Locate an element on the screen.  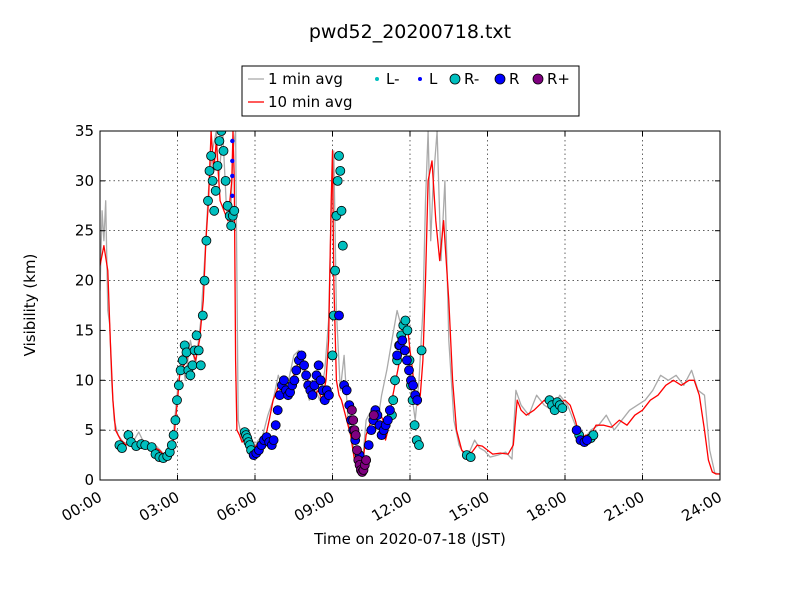
legend-label-l: L is located at coordinates (433, 79).